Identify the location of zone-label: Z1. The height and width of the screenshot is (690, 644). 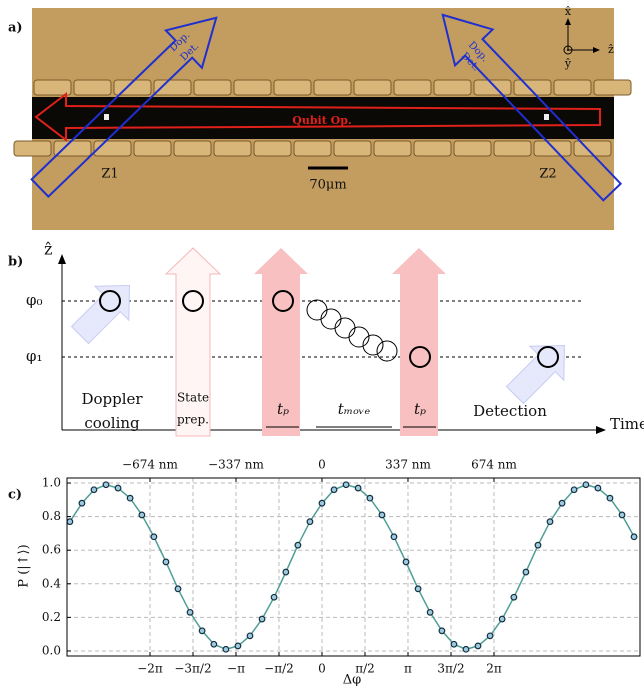
(109, 174).